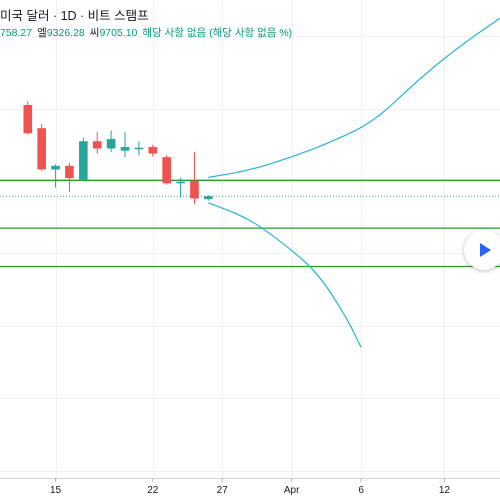  What do you see at coordinates (223, 490) in the screenshot?
I see `x-tick-label: 27` at bounding box center [223, 490].